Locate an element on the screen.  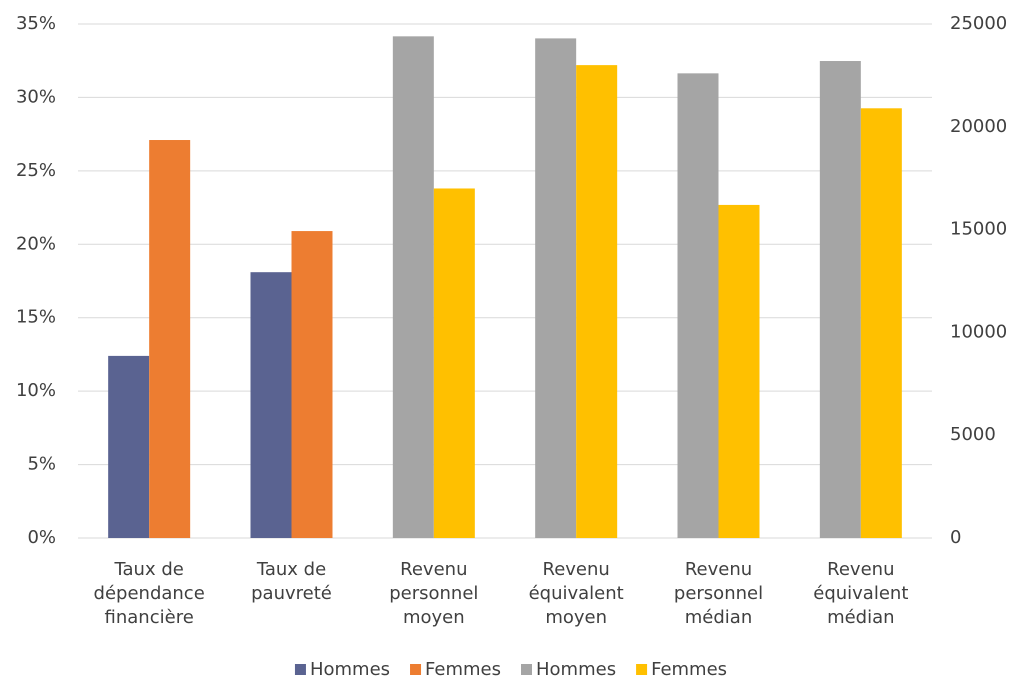
y2-tick-label: 25000 is located at coordinates (978, 23).